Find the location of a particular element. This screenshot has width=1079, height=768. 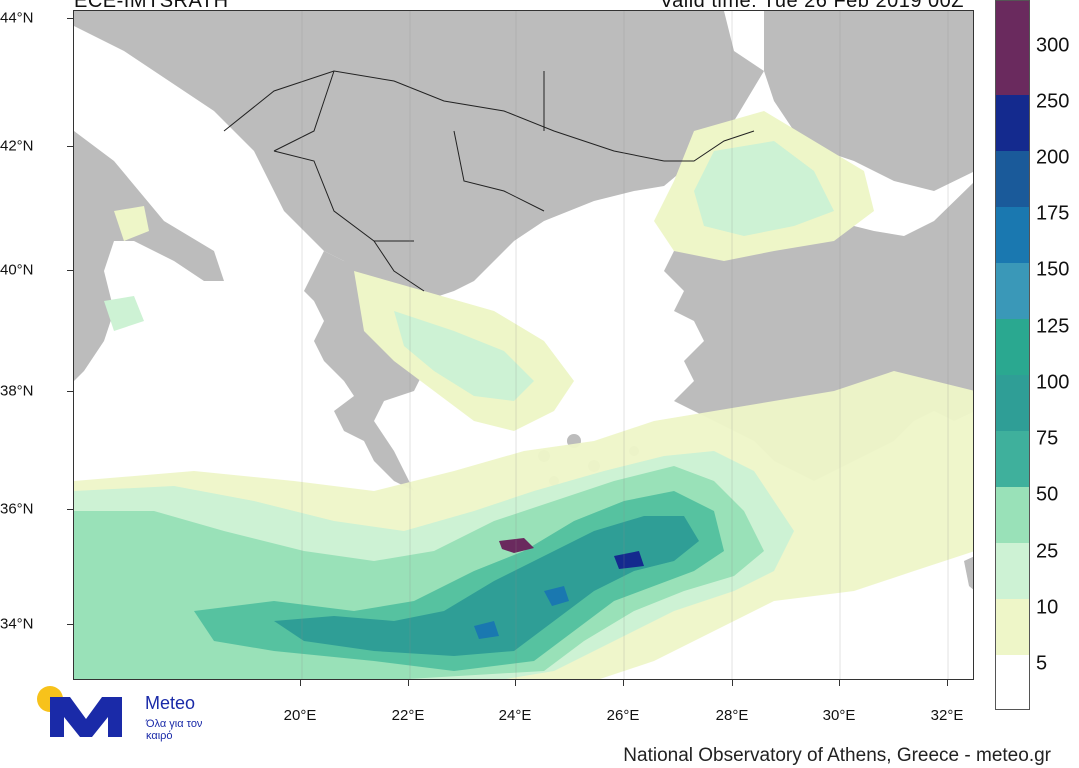

legend-label: 200 is located at coordinates (1053, 157).